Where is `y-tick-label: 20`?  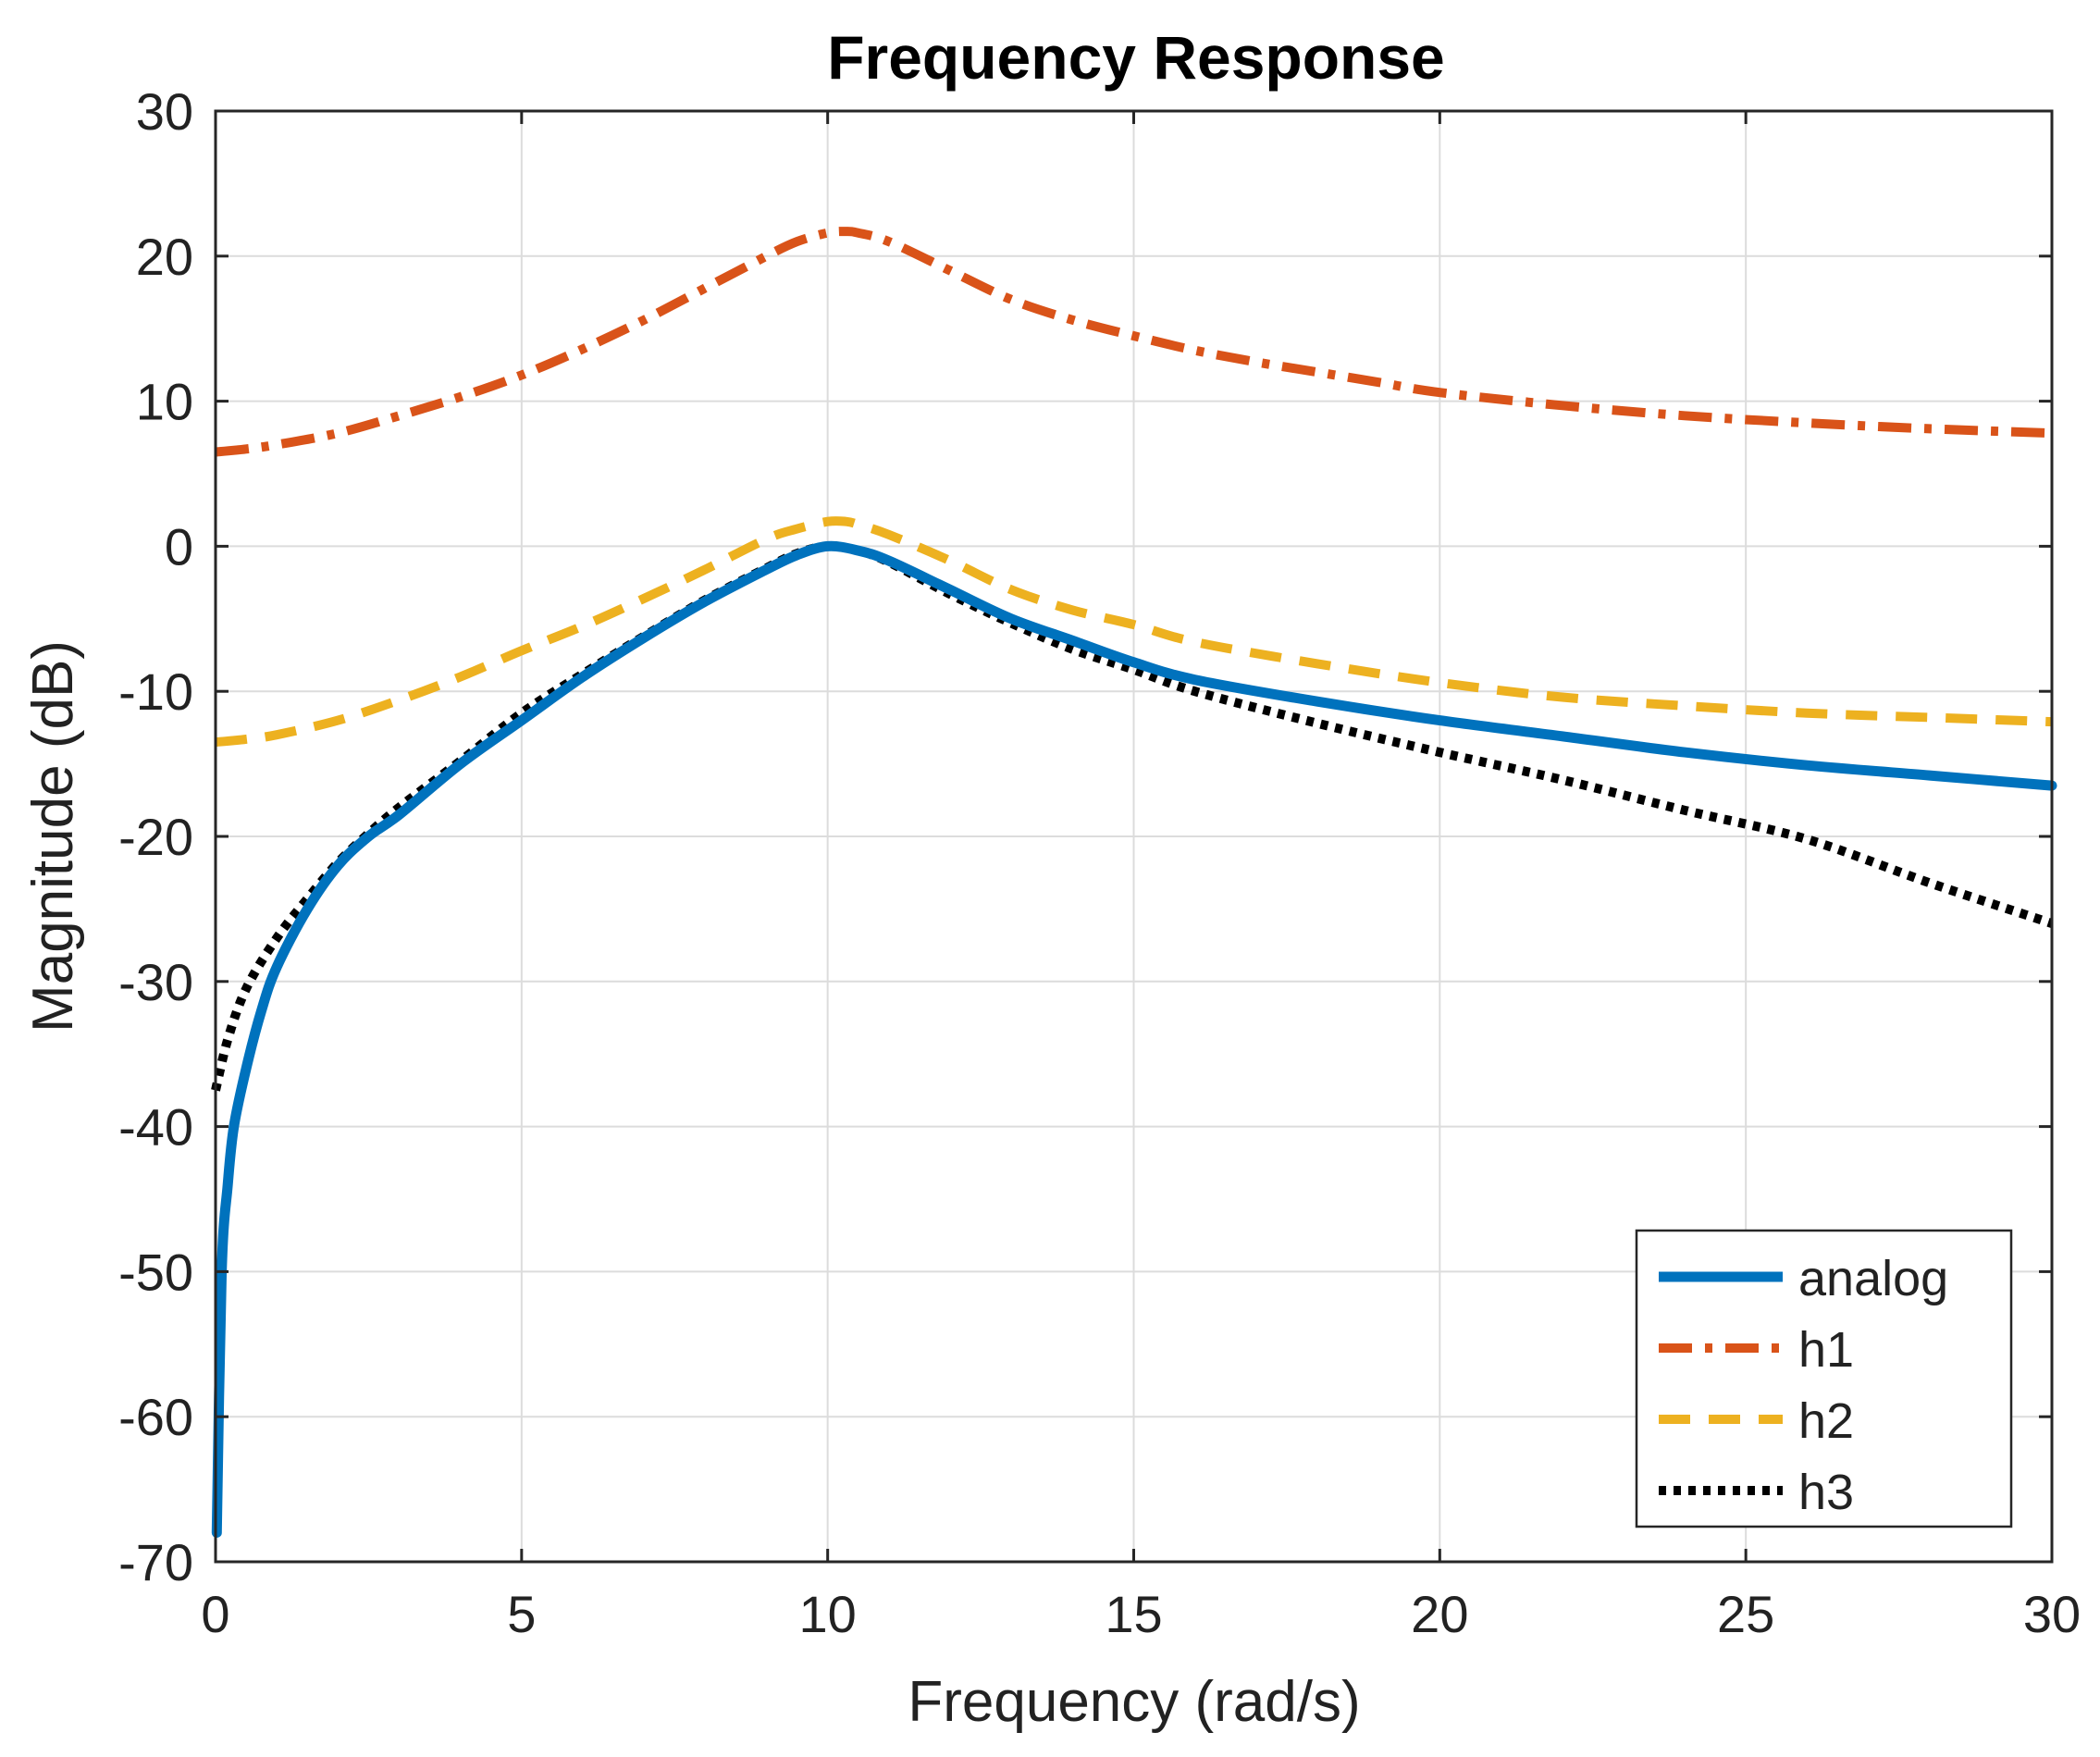 y-tick-label: 20 is located at coordinates (164, 257).